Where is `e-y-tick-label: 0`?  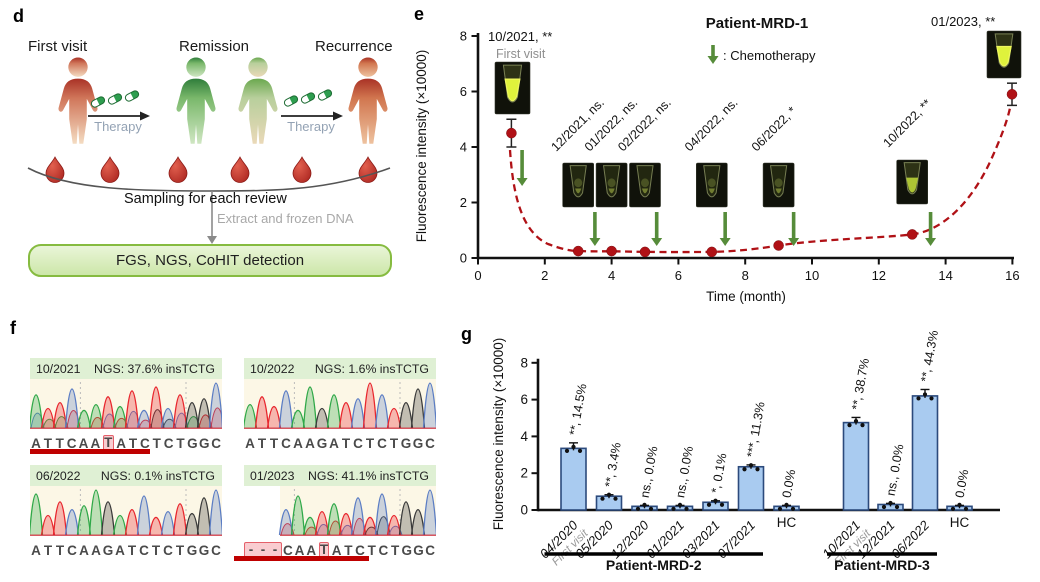 e-y-tick-label: 0 is located at coordinates (463, 258).